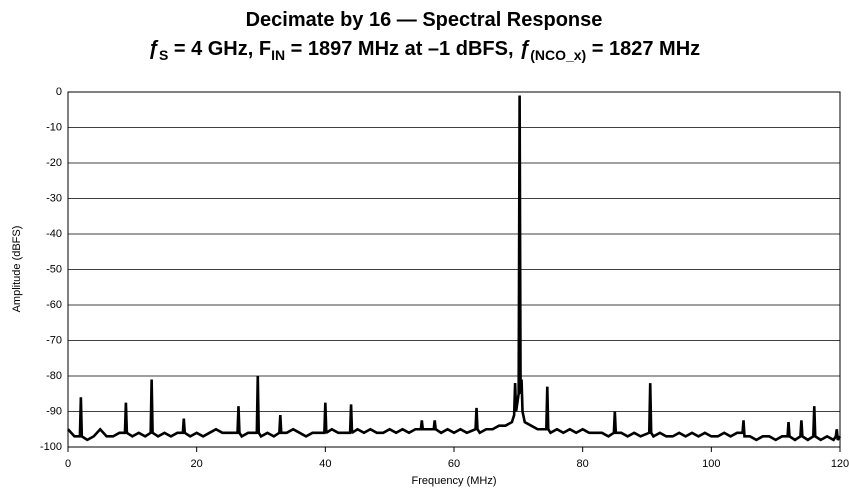 Image resolution: width=849 pixels, height=490 pixels. Describe the element at coordinates (278, 55) in the screenshot. I see `subtitle-part: IN` at that location.